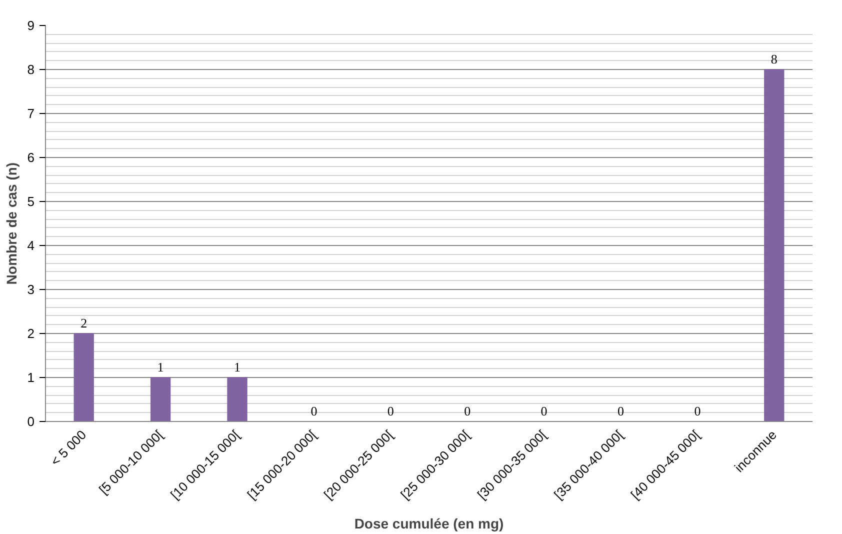 The width and height of the screenshot is (842, 534). Describe the element at coordinates (31, 289) in the screenshot. I see `y-tick-label: 3` at that location.